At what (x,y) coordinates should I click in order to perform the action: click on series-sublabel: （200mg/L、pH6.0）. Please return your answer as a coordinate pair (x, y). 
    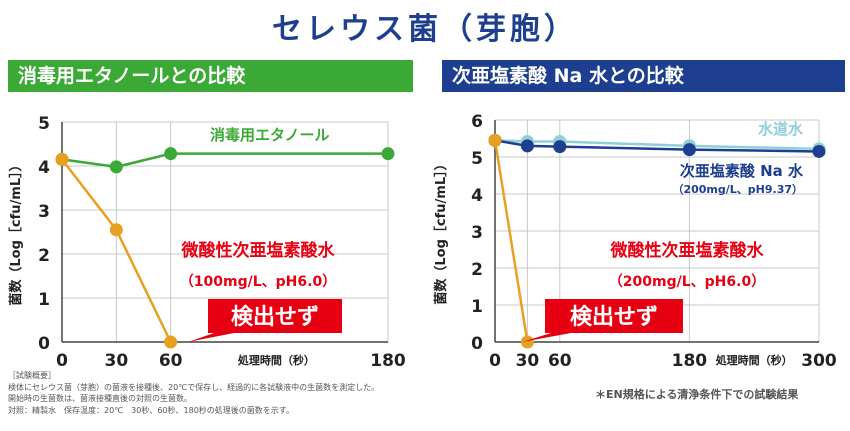
    Looking at the image, I should click on (687, 282).